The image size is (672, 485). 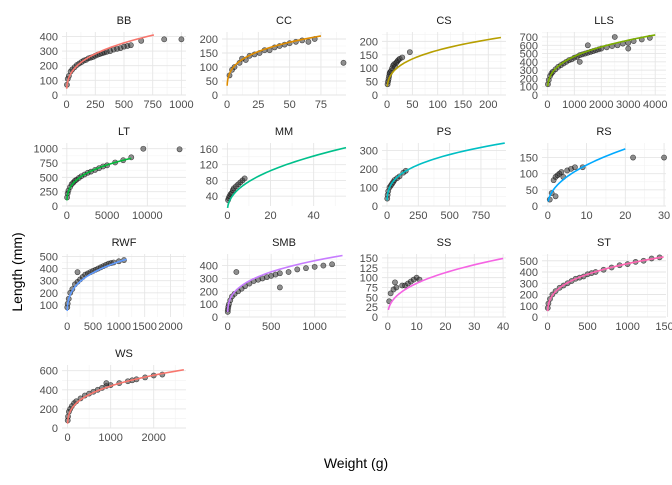 What do you see at coordinates (212, 181) in the screenshot?
I see `y-tick-label: 80` at bounding box center [212, 181].